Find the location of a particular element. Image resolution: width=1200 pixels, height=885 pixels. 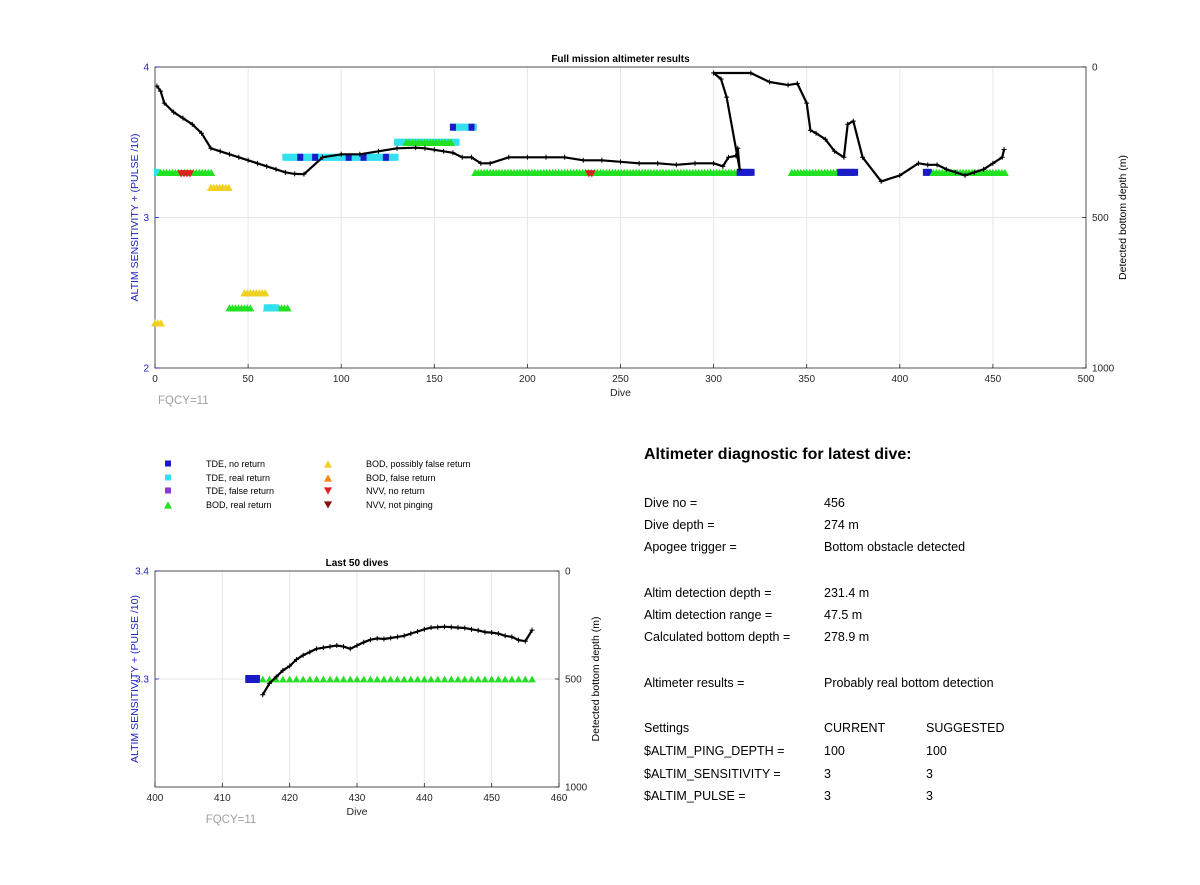

legend-label: TDE, false return is located at coordinates (240, 491).